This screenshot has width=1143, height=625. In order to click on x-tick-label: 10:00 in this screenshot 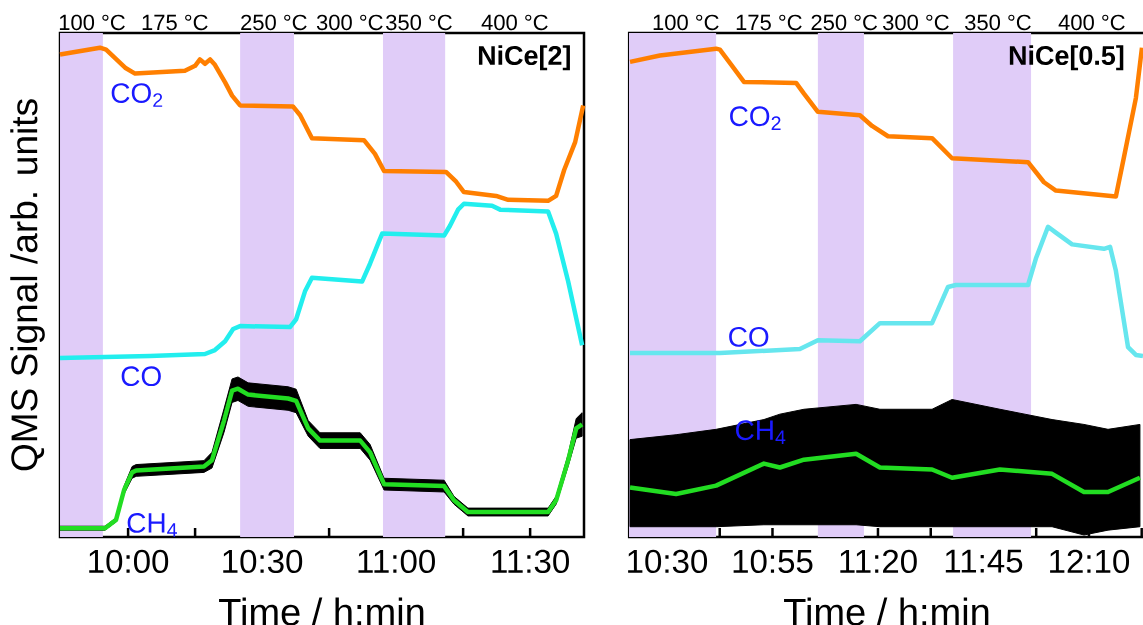, I will do `click(129, 561)`.